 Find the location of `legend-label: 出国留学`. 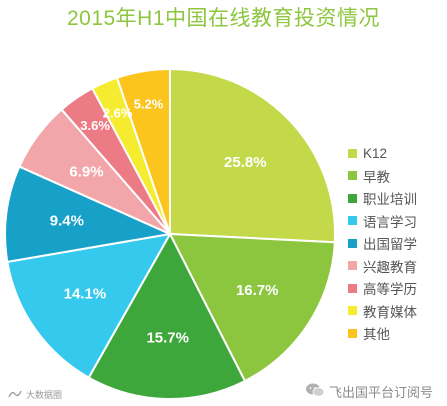

legend-label: 出国留学 is located at coordinates (390, 245).